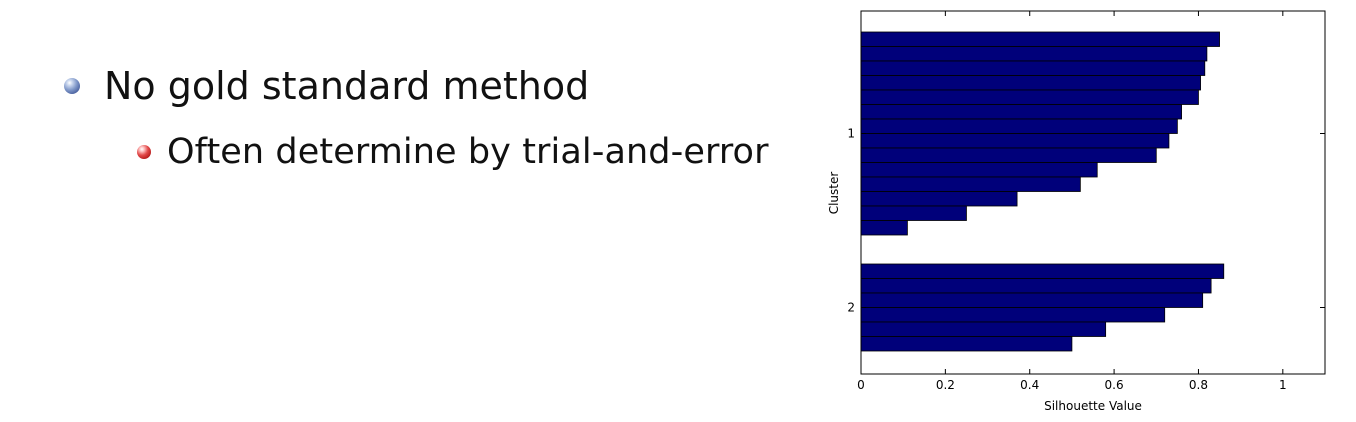 This screenshot has height=422, width=1356. I want to click on x-axis-label: Silhouette Value, so click(1093, 406).